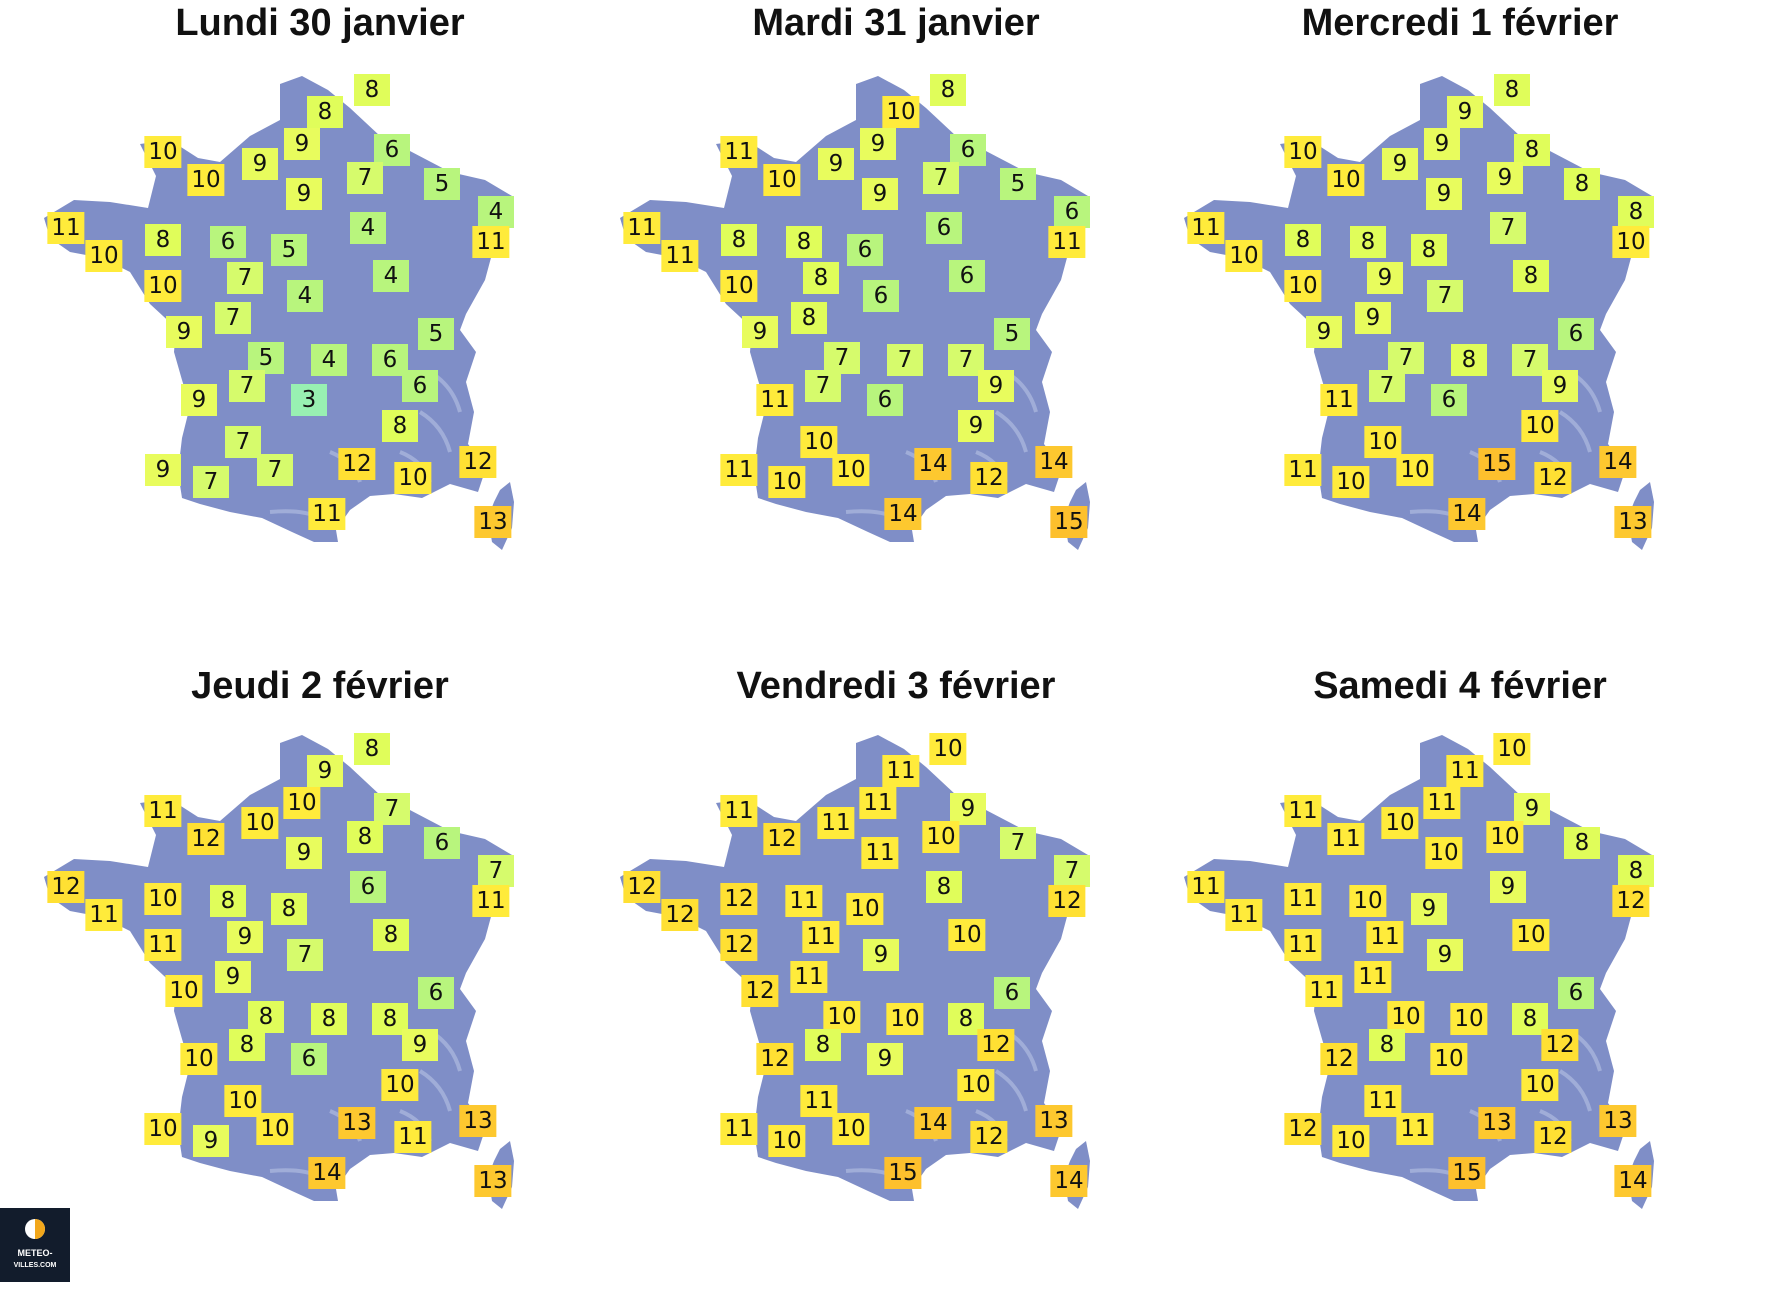  I want to click on panel-title: Lundi 30 janvier, so click(320, 23).